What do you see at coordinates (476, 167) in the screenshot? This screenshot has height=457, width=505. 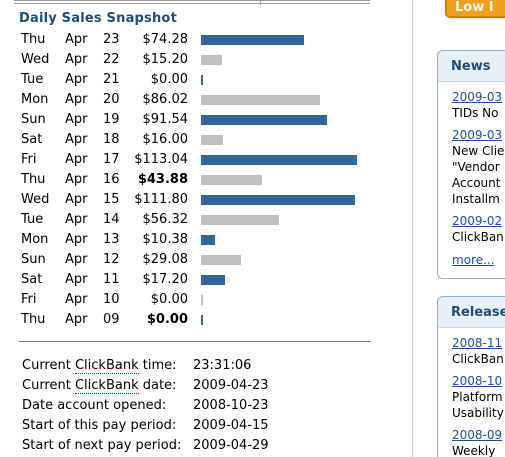 I see `item-text: "Vendor` at bounding box center [476, 167].